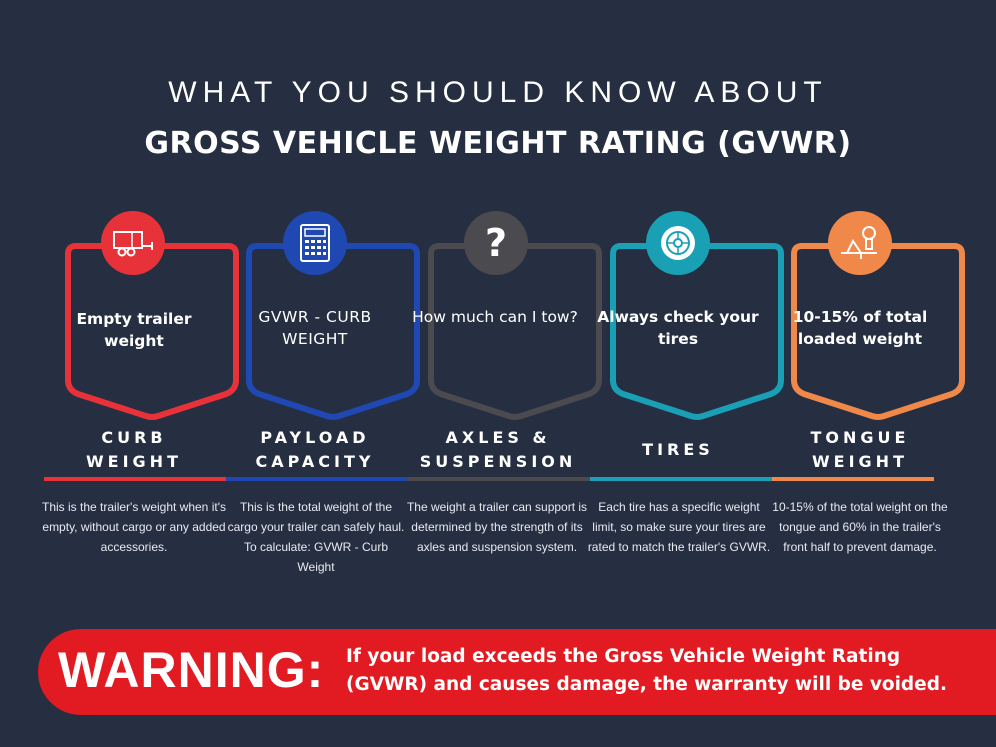  I want to click on label-line: TIRES, so click(678, 449).